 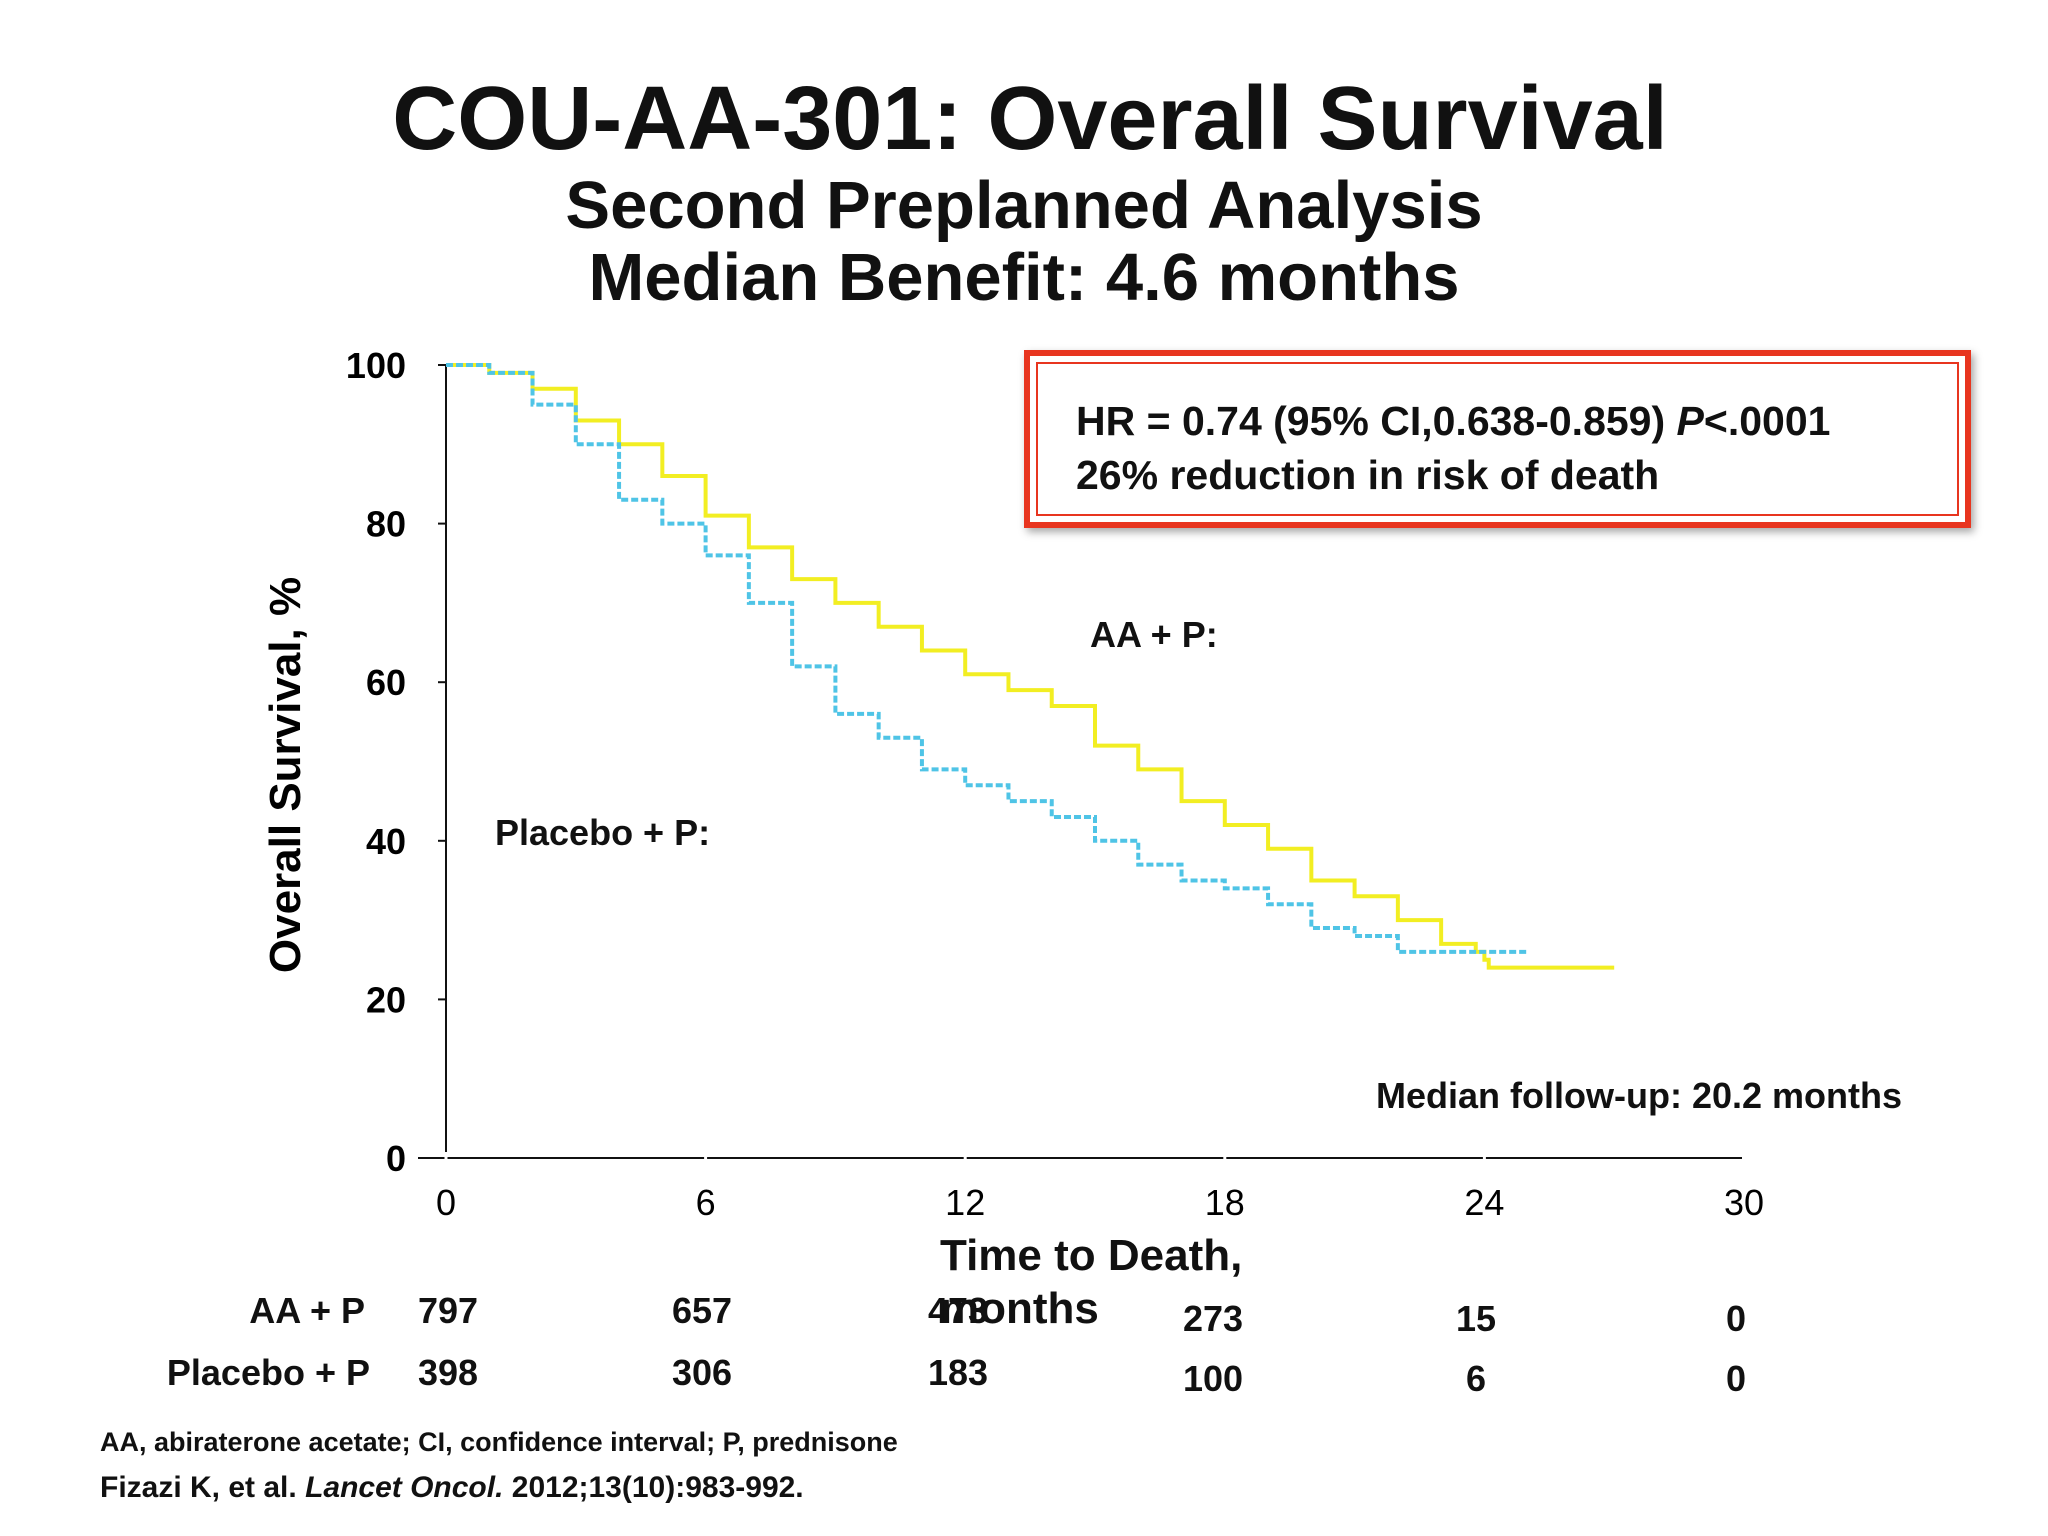 What do you see at coordinates (1744, 1202) in the screenshot?
I see `x-tick-label: 30` at bounding box center [1744, 1202].